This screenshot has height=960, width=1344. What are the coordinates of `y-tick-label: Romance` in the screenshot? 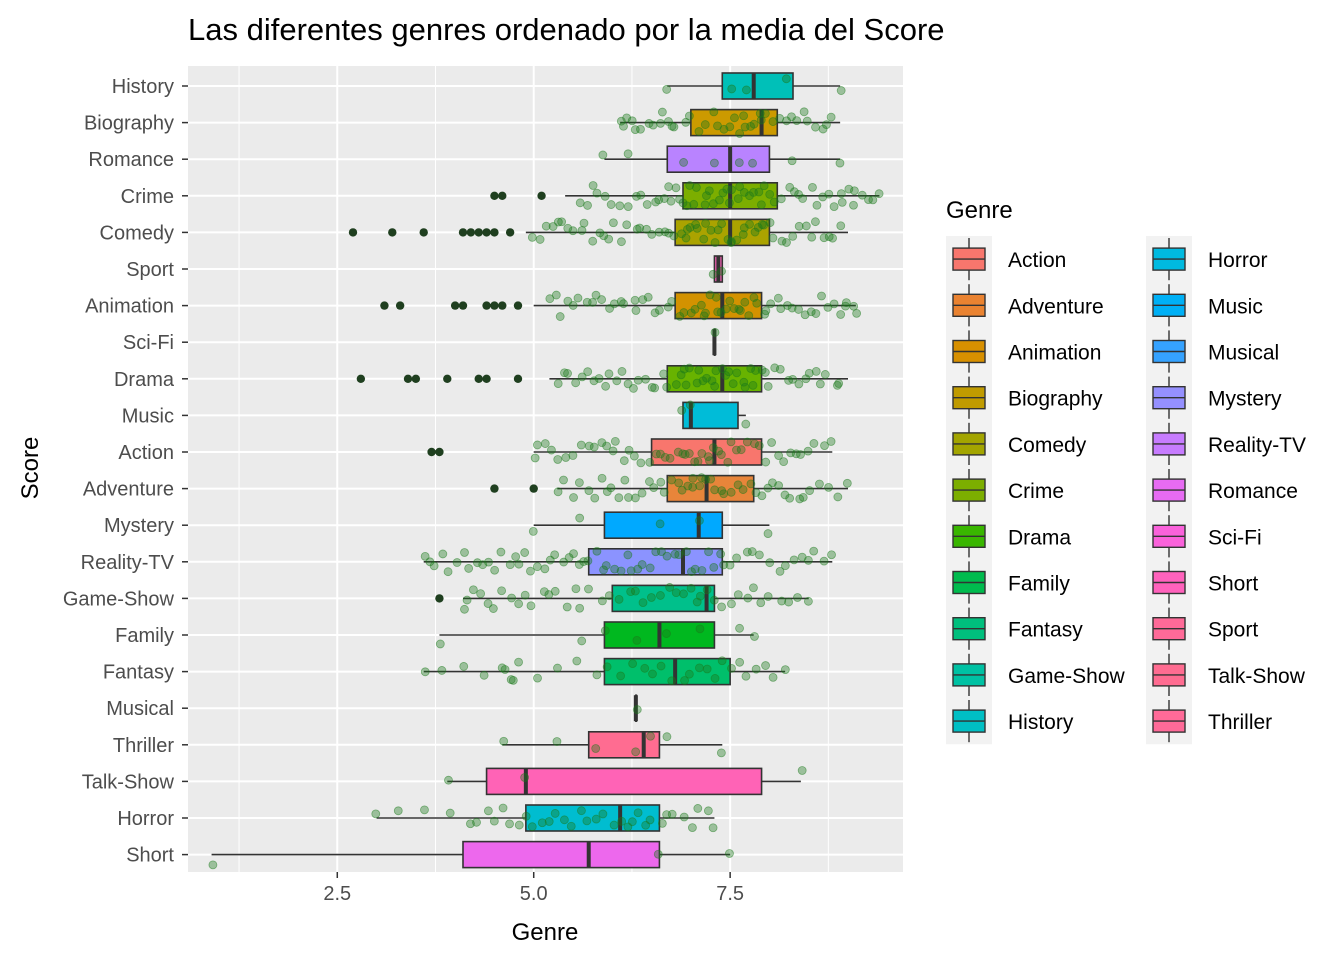 It's located at (131, 160).